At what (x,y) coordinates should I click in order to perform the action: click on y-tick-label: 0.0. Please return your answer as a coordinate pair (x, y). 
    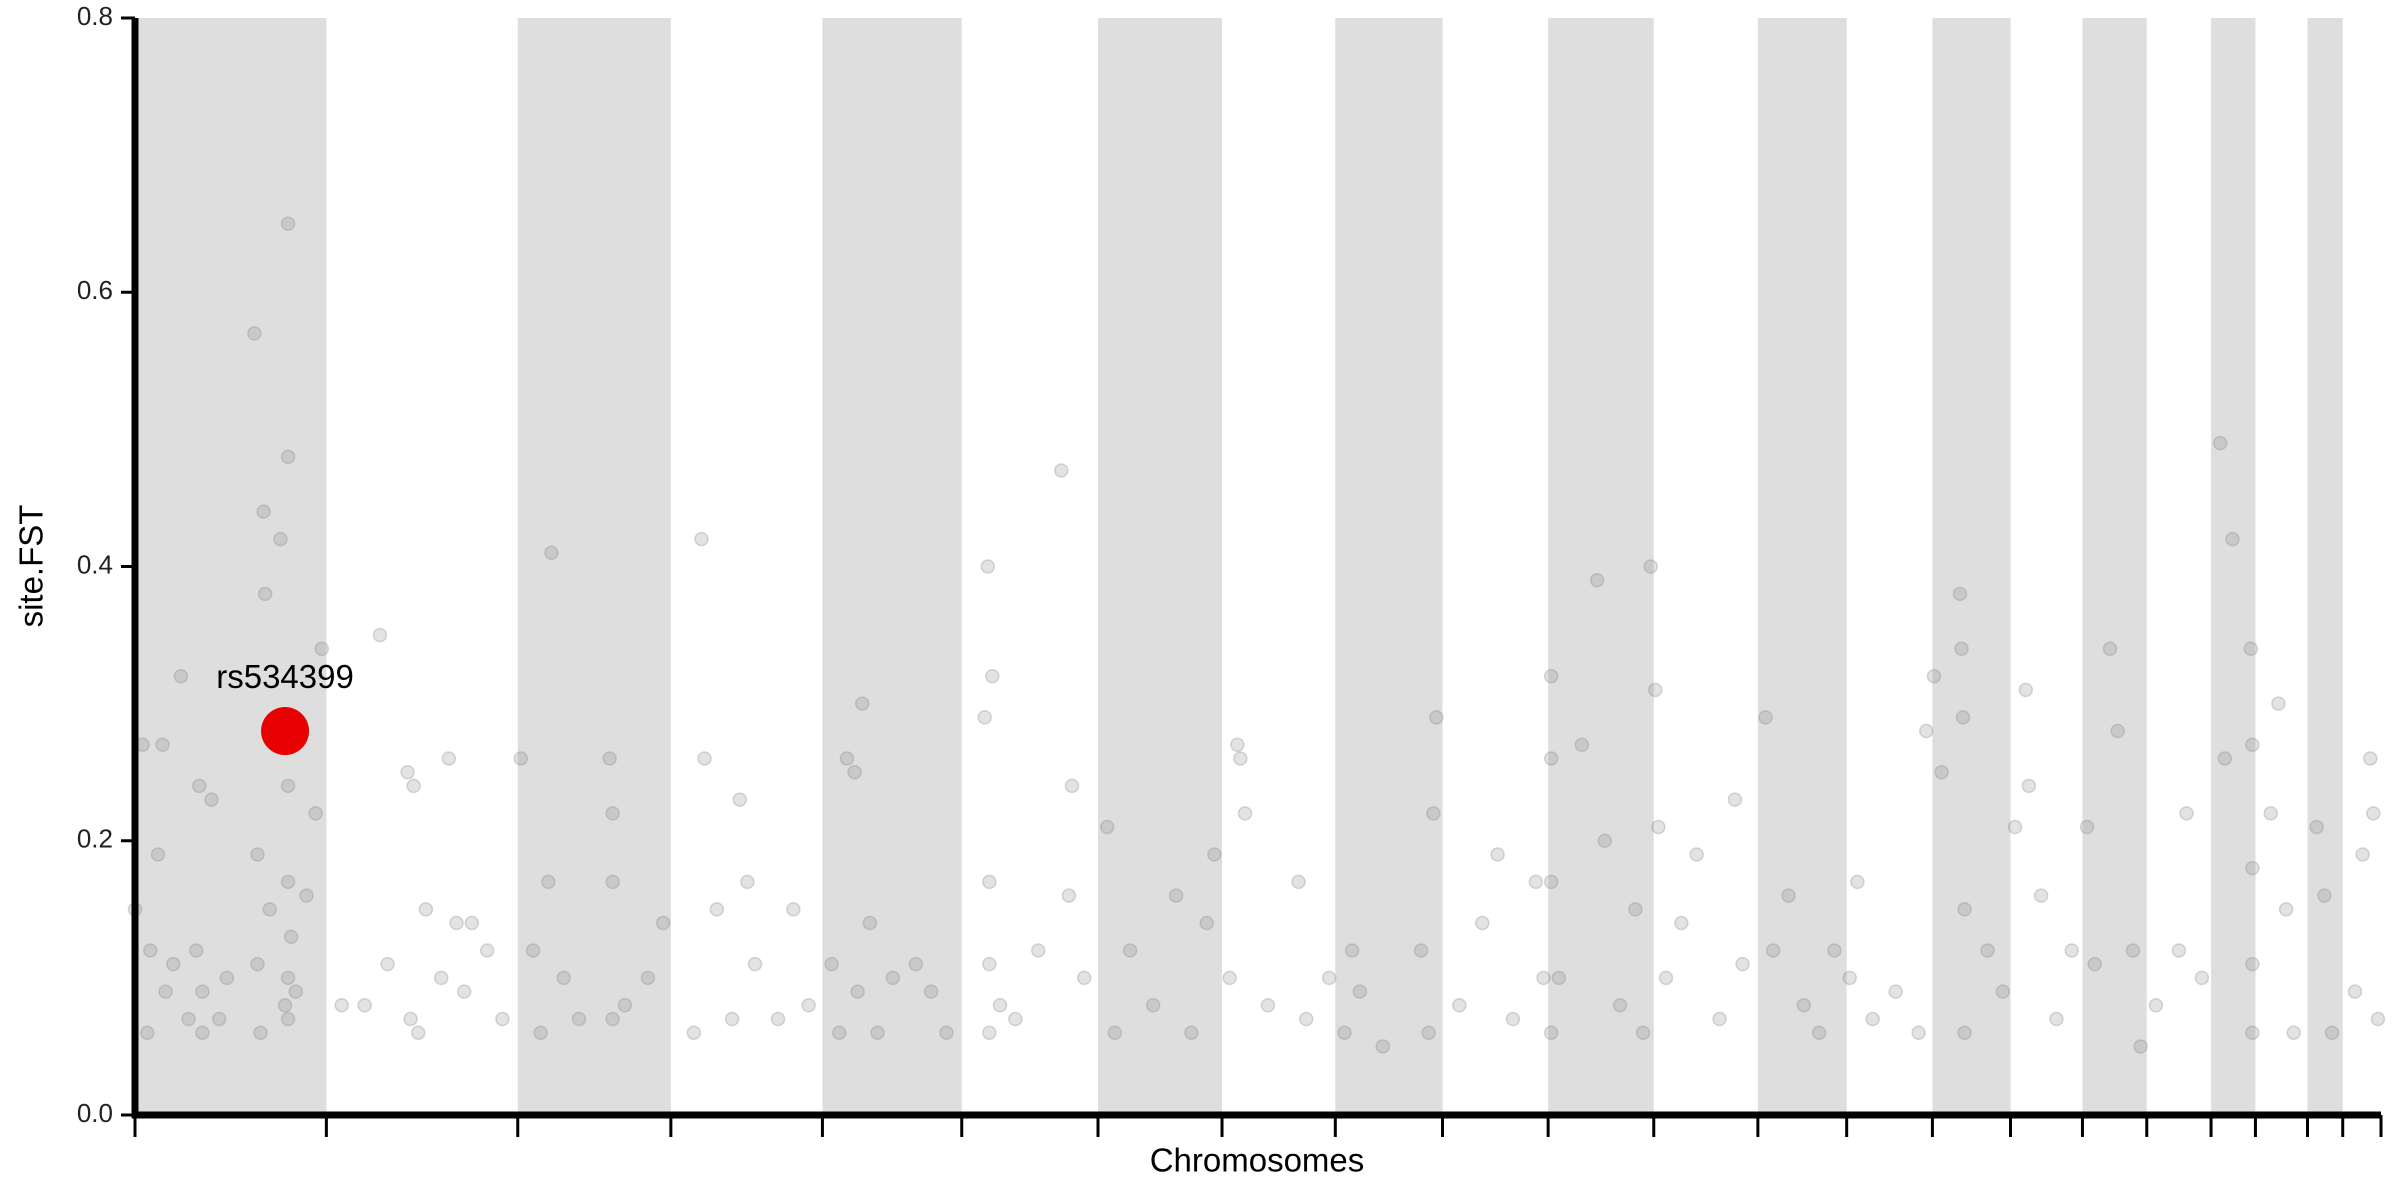
    Looking at the image, I should click on (95, 1113).